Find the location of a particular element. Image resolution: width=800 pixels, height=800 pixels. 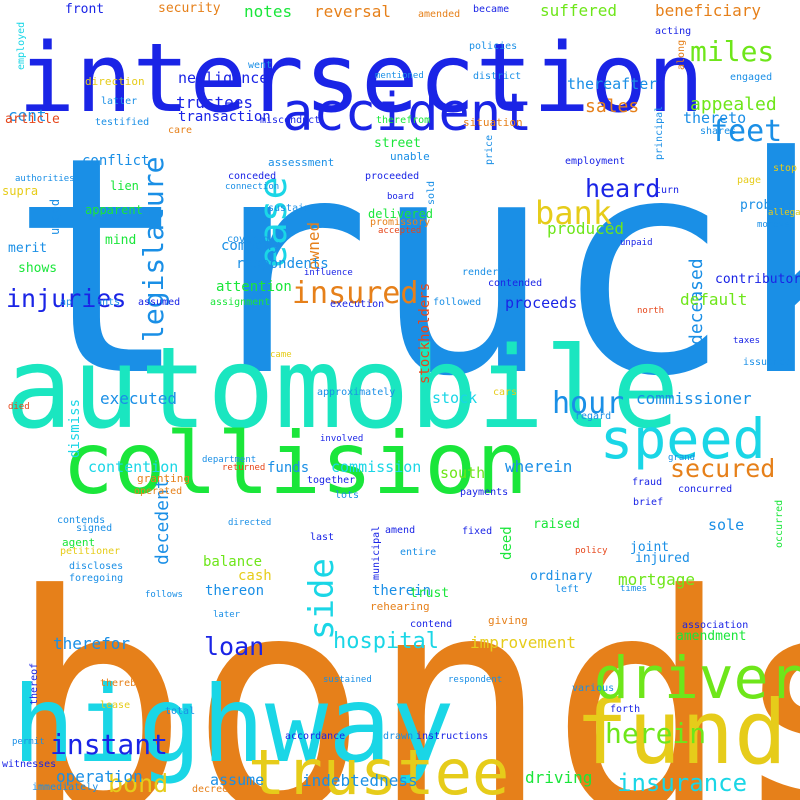

word: giving is located at coordinates (508, 621).